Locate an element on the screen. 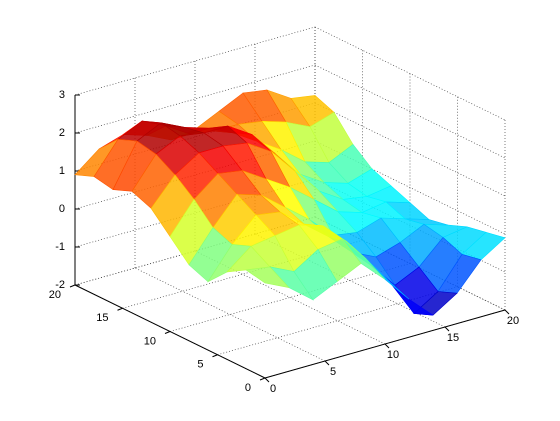 This screenshot has height=421, width=560. y-tick-label: 0 is located at coordinates (248, 388).